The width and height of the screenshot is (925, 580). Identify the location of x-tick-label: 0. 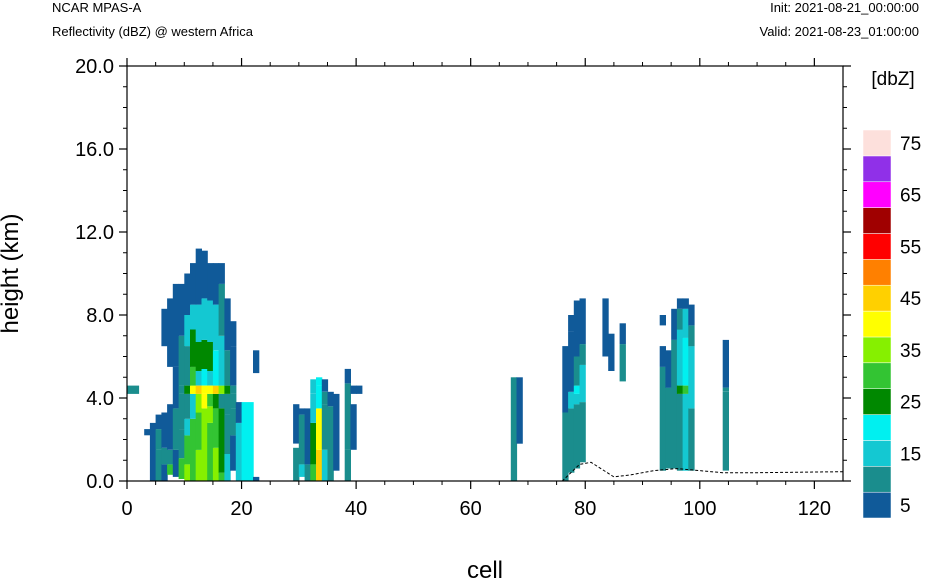
(126, 509).